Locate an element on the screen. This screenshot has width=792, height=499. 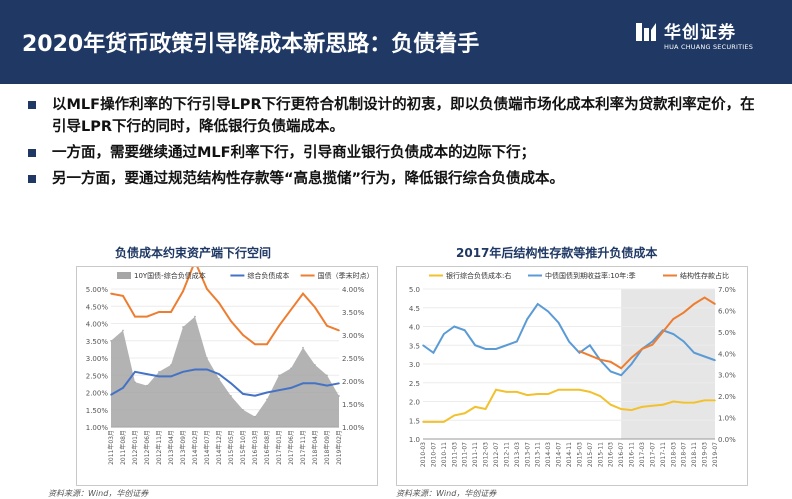
x-axis-tick-label: 2012年11月 is located at coordinates (159, 447).